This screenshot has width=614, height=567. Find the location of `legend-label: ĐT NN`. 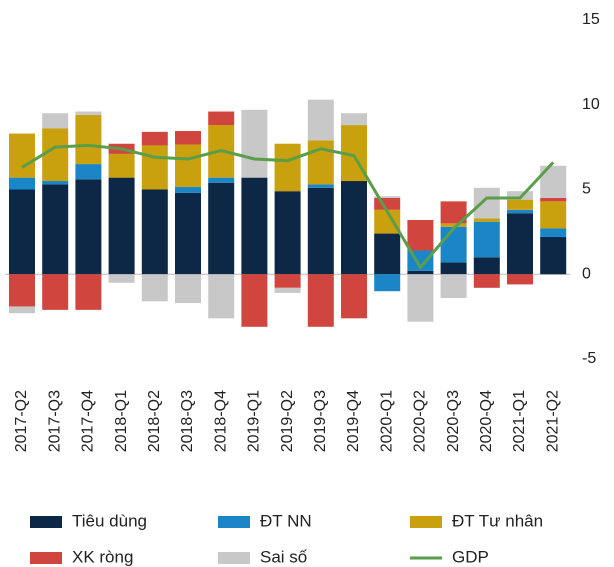

legend-label: ĐT NN is located at coordinates (286, 520).